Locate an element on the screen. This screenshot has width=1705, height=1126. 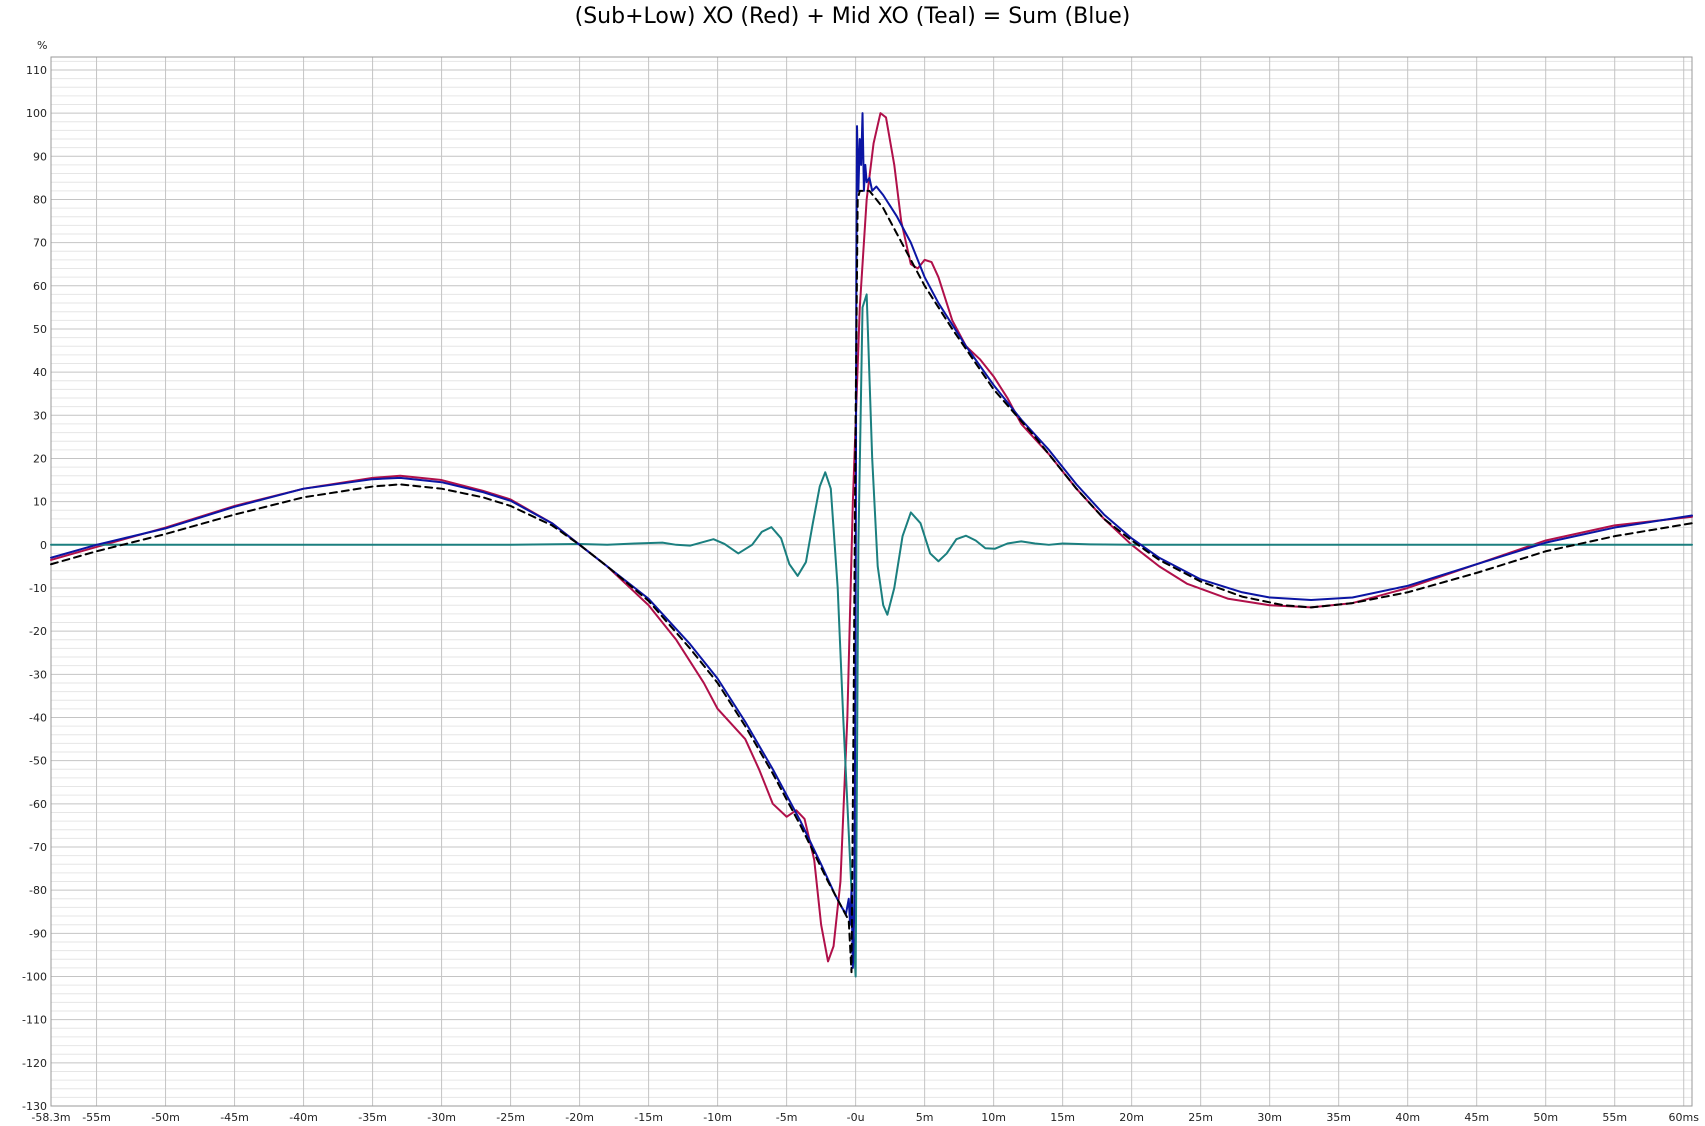
x-tick-label: -30m is located at coordinates (441, 1117).